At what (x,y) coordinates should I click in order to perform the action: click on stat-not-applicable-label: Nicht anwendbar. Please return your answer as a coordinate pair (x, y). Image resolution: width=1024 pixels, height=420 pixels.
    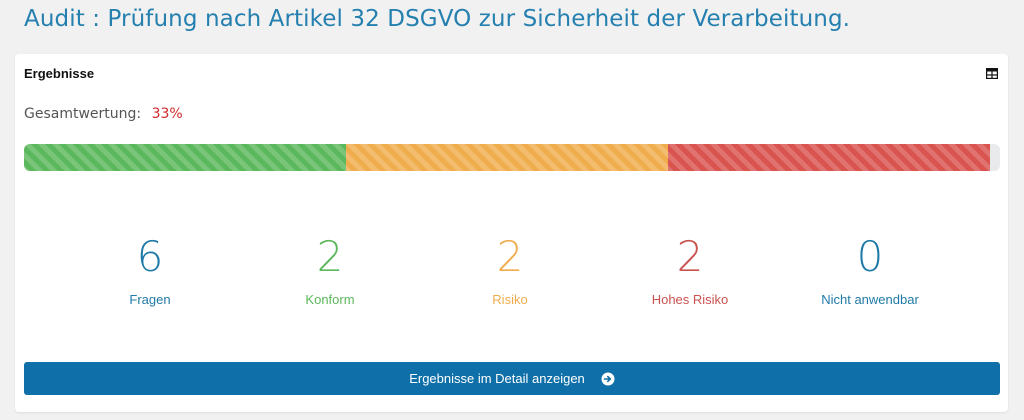
    Looking at the image, I should click on (870, 299).